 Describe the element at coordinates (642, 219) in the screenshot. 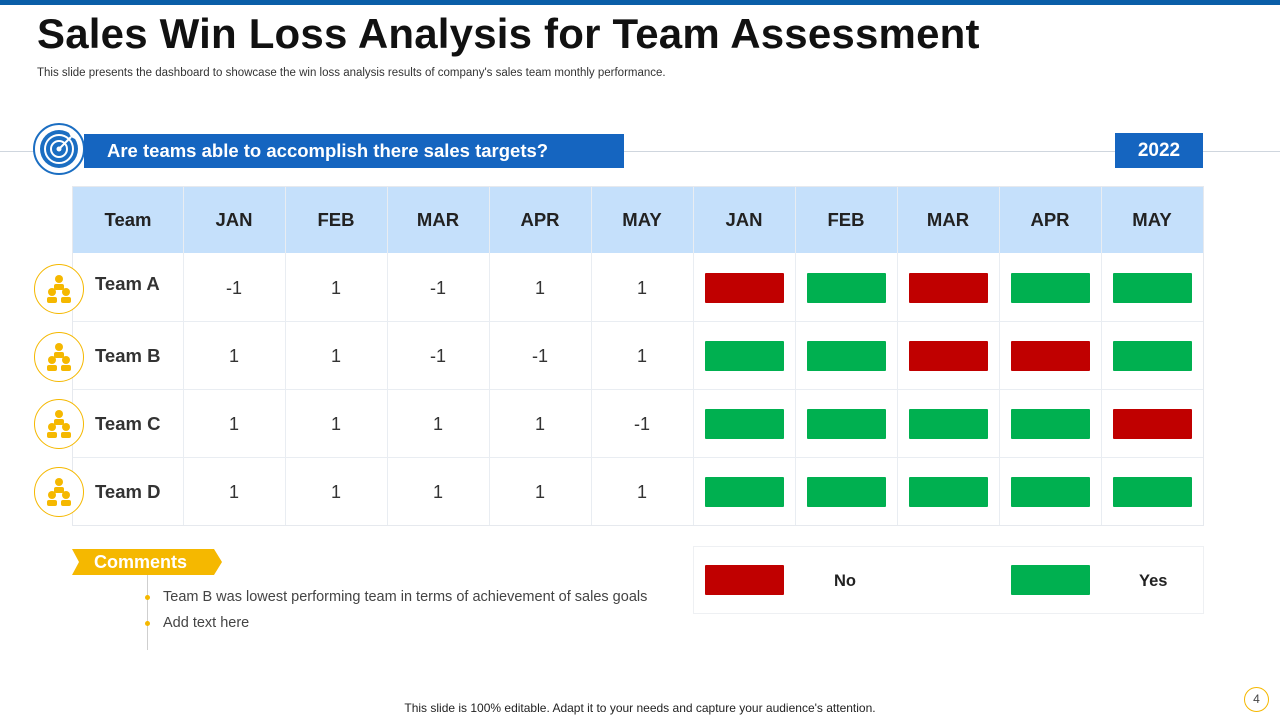

I see `header-value-month: MAY` at that location.